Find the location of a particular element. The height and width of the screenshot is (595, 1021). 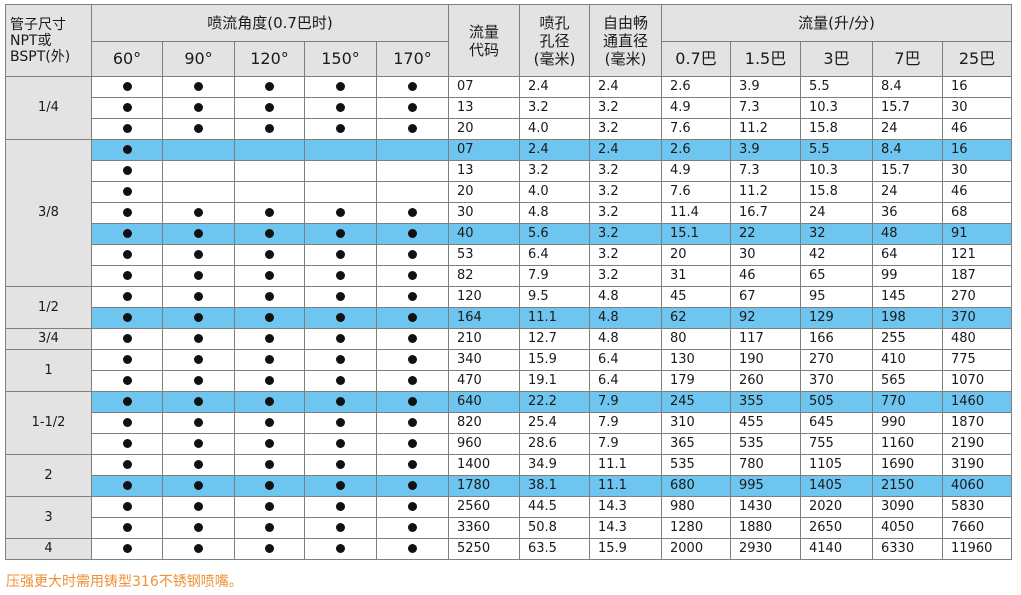

flow-code-cell: 20 is located at coordinates (484, 129).